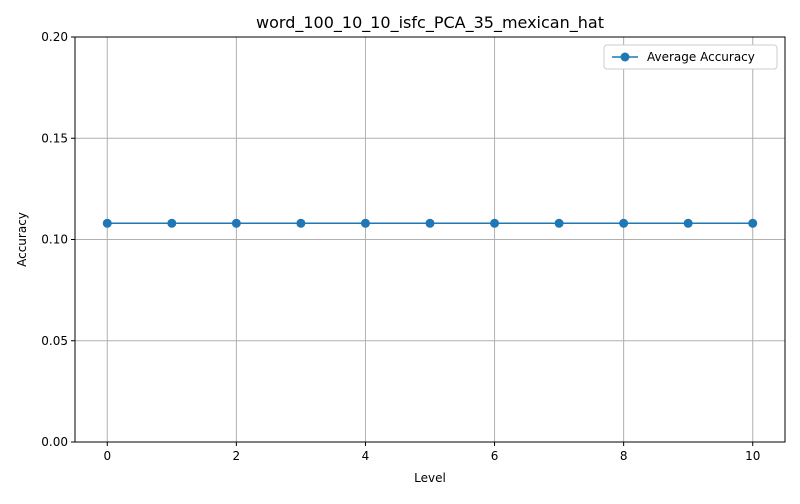 The height and width of the screenshot is (504, 800). What do you see at coordinates (625, 57) in the screenshot?
I see `legend-marker` at bounding box center [625, 57].